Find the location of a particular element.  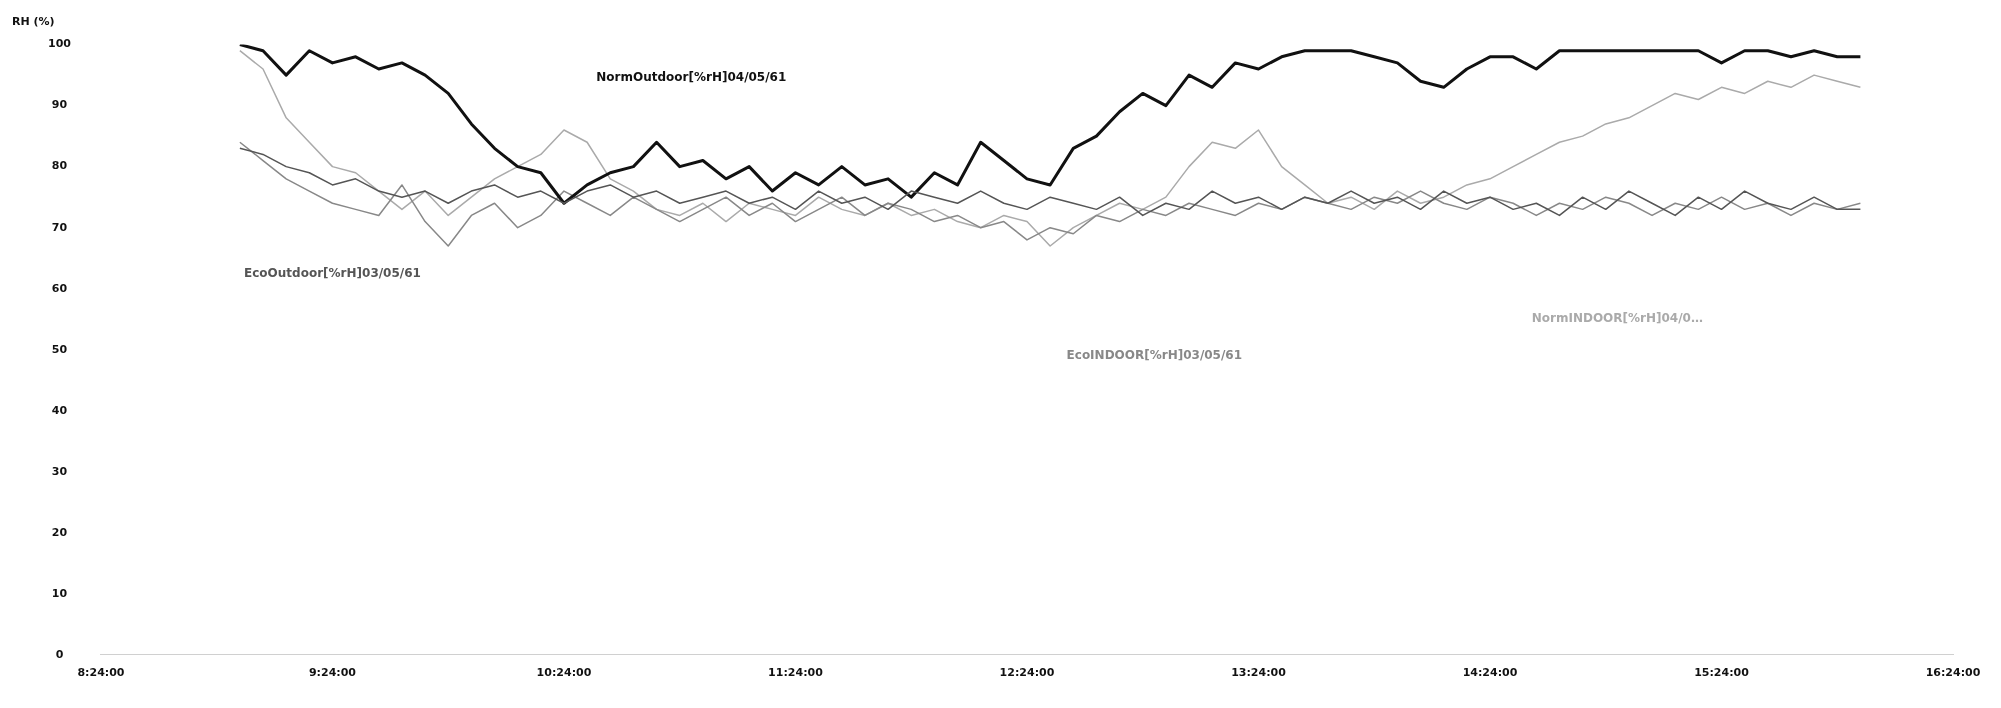

y-tick-label: 90 is located at coordinates (59, 105).